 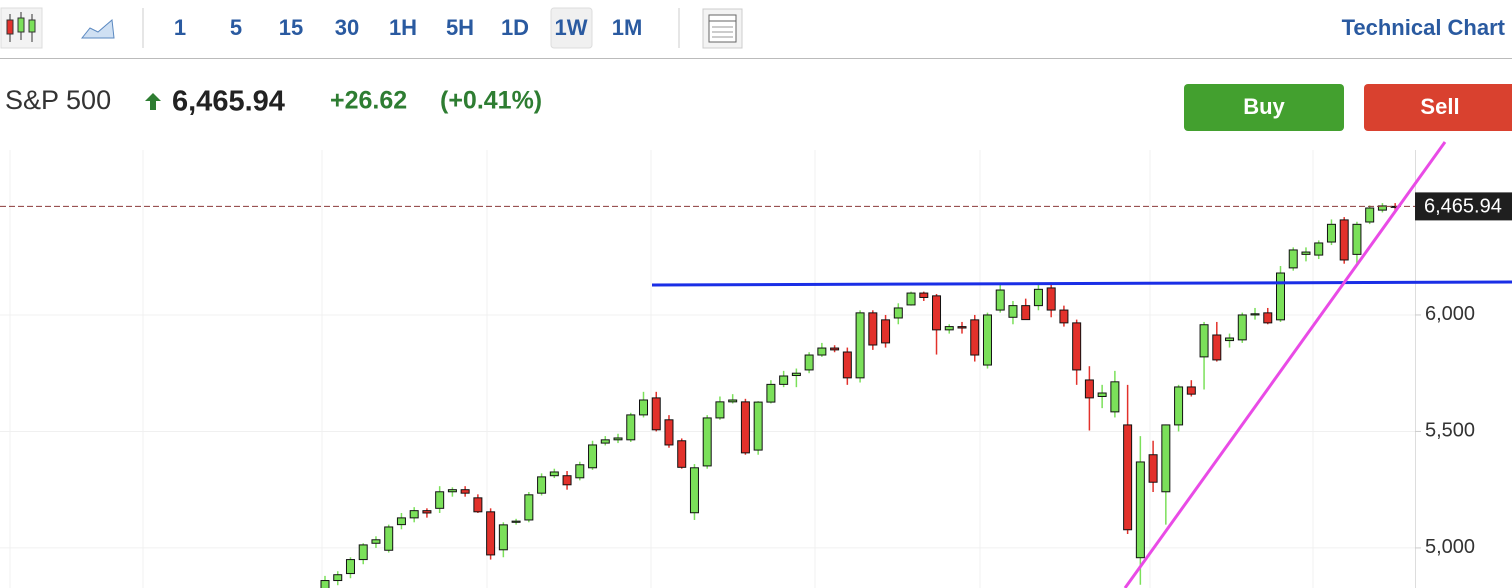 I want to click on last-price-tag, so click(x=1463, y=206).